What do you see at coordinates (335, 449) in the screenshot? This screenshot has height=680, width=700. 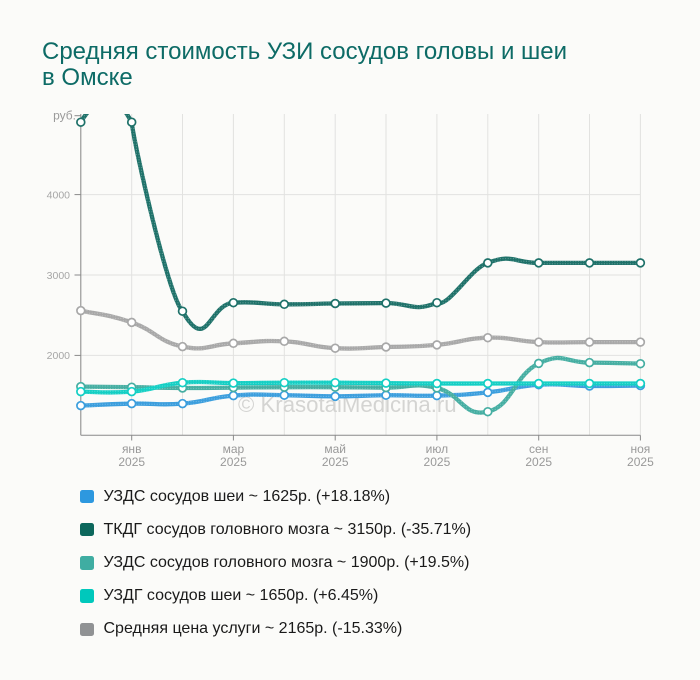 I see `svg-text: май` at bounding box center [335, 449].